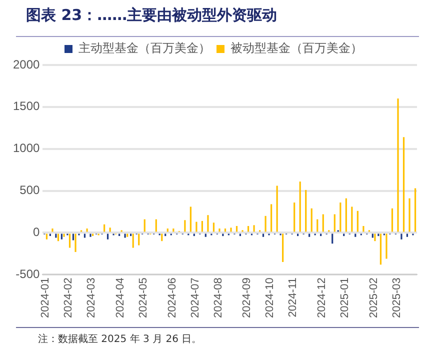 The width and height of the screenshot is (441, 359). Describe the element at coordinates (26, 106) in the screenshot. I see `y-tick-label: 1500` at that location.